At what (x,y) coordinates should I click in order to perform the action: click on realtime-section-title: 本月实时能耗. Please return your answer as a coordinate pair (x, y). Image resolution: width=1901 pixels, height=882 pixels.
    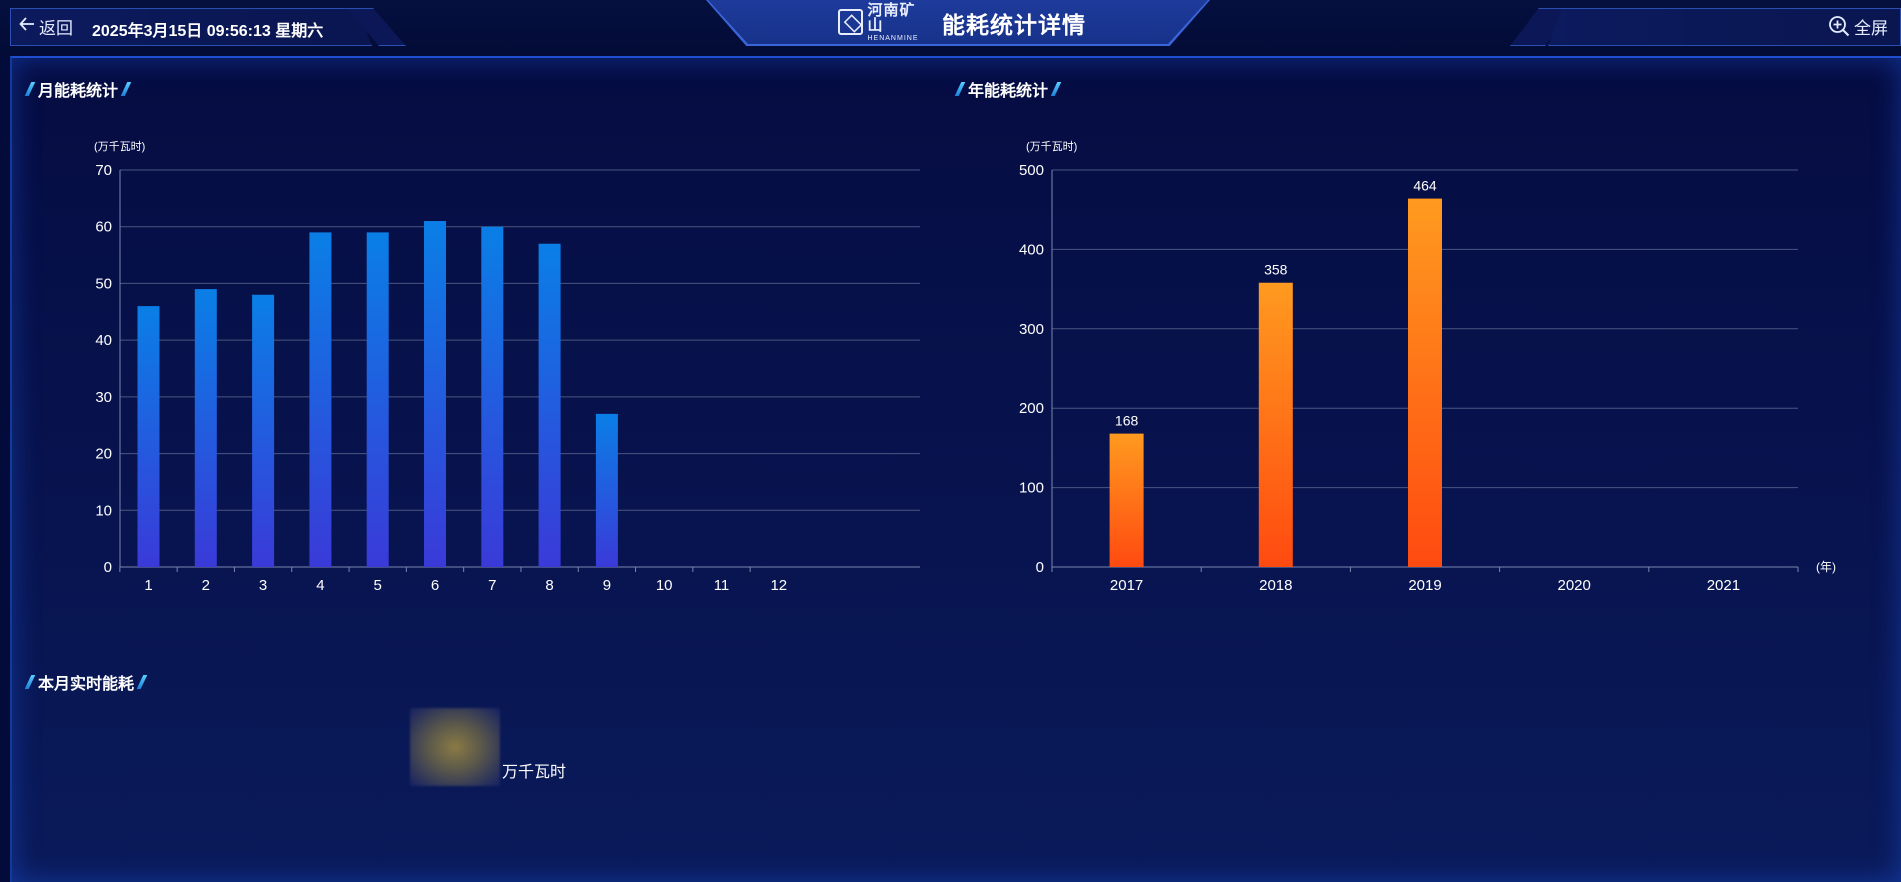
    Looking at the image, I should click on (86, 682).